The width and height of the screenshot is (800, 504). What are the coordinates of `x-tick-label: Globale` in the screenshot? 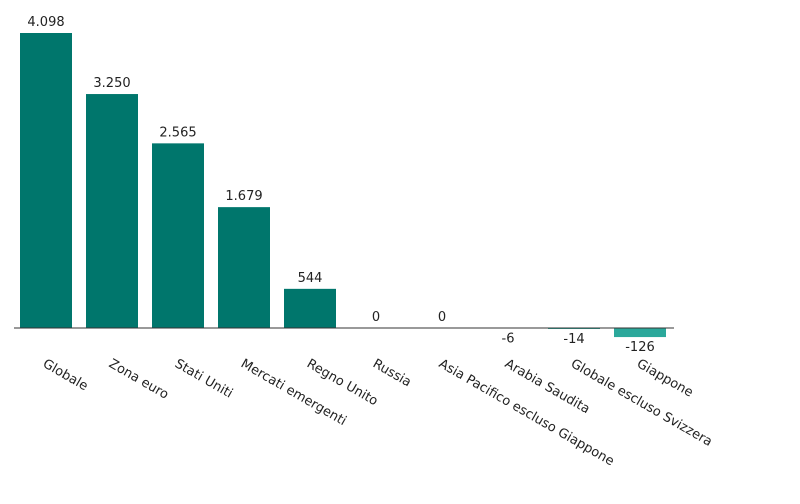 It's located at (65, 375).